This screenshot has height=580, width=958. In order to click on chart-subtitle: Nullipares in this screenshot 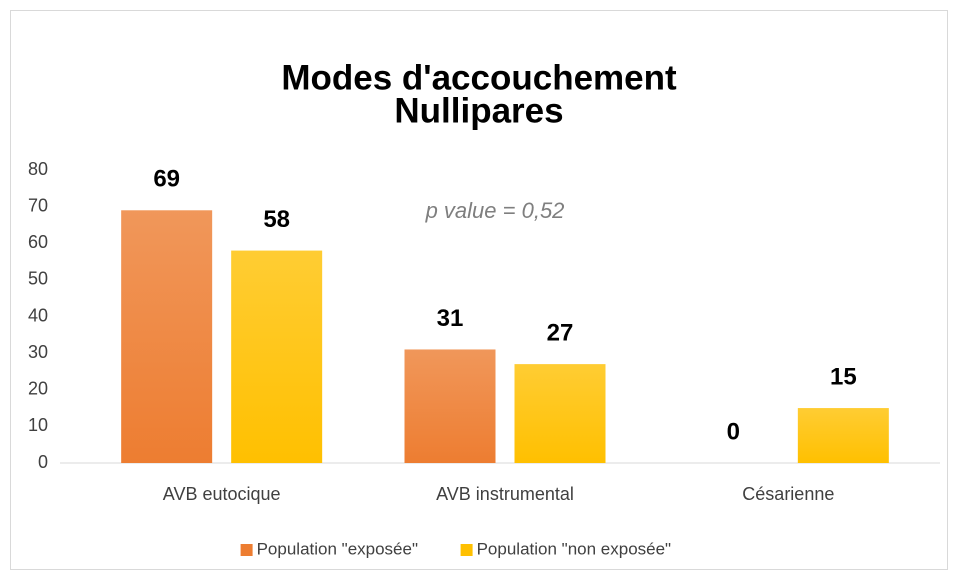, I will do `click(478, 110)`.